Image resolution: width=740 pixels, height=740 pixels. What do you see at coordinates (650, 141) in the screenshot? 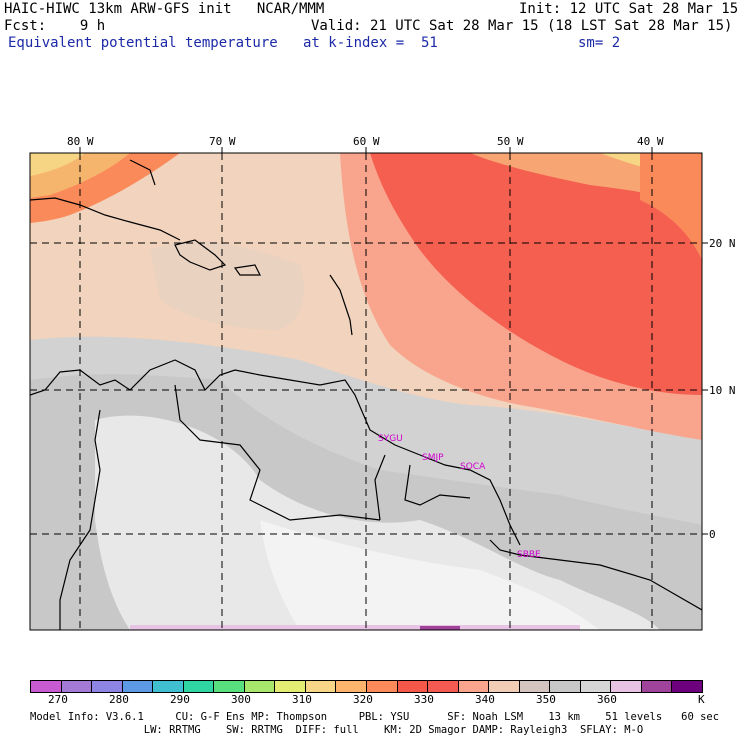
I see `lon-label-40w: 40 W` at bounding box center [650, 141].